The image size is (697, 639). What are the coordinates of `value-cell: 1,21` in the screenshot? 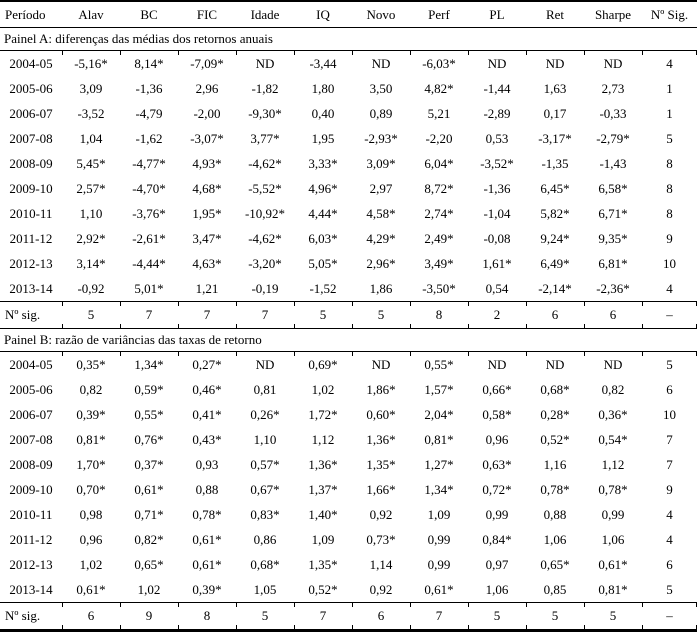 It's located at (207, 288).